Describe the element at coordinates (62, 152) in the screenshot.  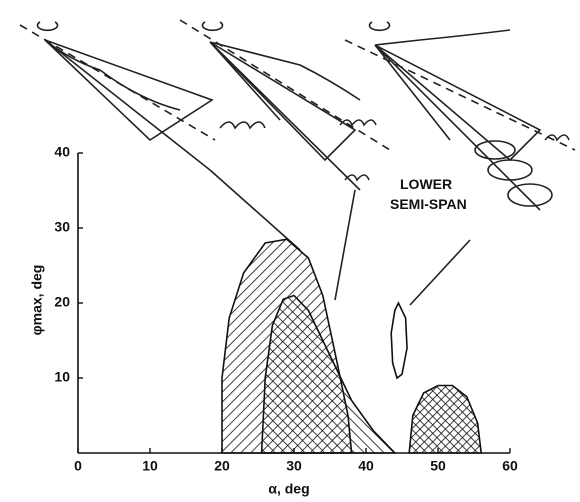
I see `y-tick-label: 40` at that location.